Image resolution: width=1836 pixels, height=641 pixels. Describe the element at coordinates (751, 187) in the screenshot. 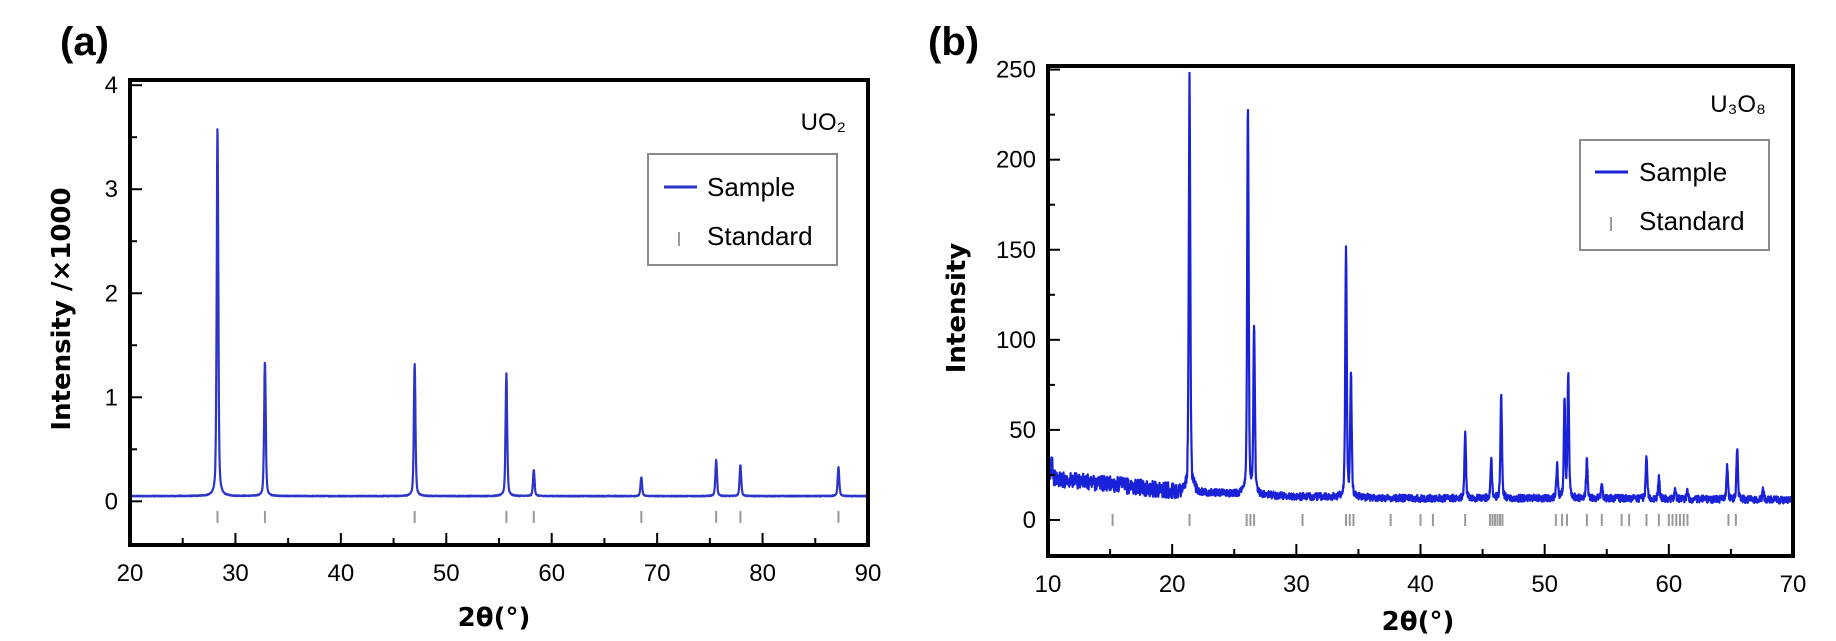

I see `panel-a-legend-sample-label: Sample` at that location.